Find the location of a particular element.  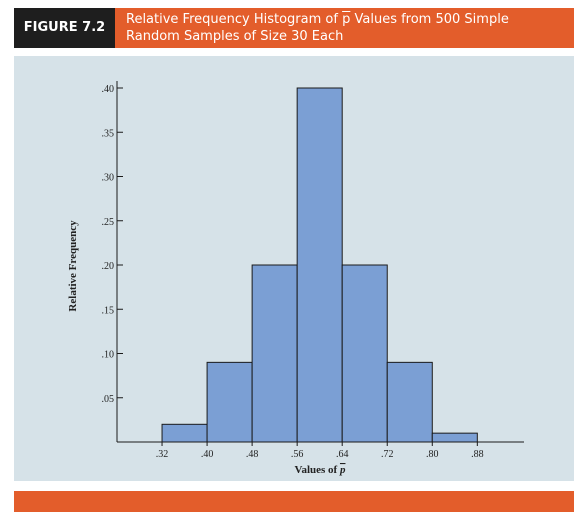

x-tick-label-6: .72 is located at coordinates (387, 454).